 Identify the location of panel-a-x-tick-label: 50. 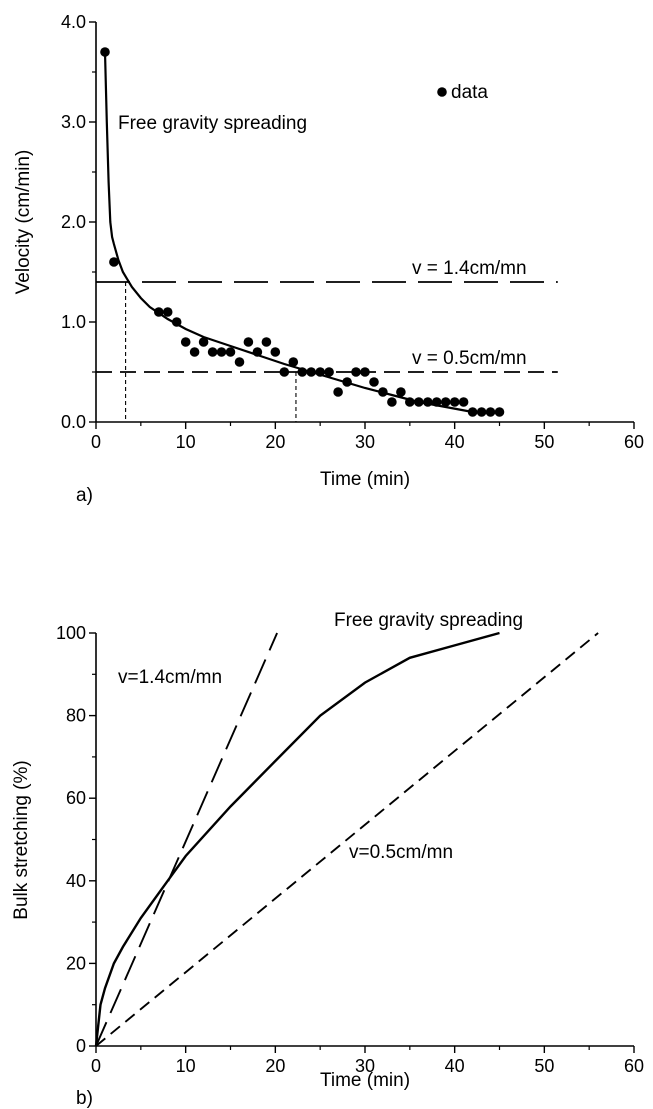
(544, 442).